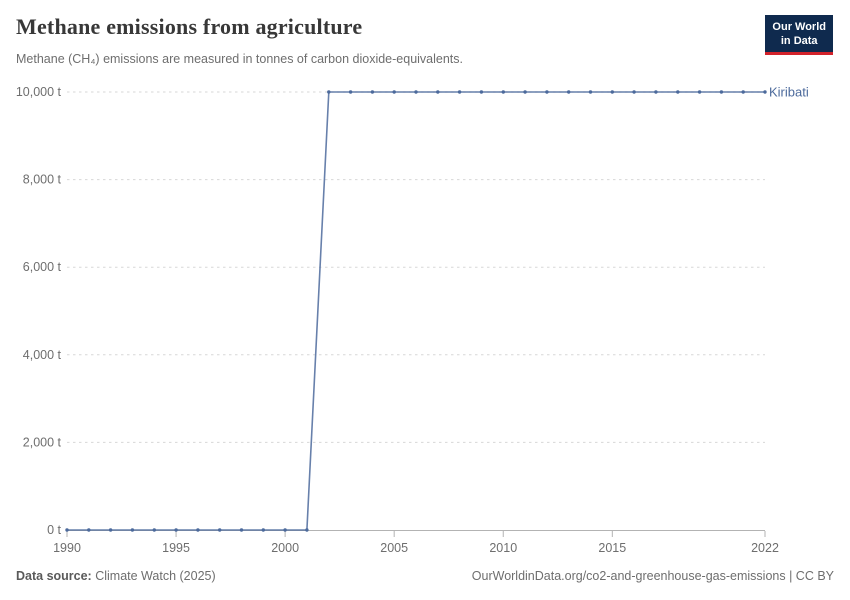 The image size is (850, 600). What do you see at coordinates (789, 92) in the screenshot?
I see `series-label: Kiribati` at bounding box center [789, 92].